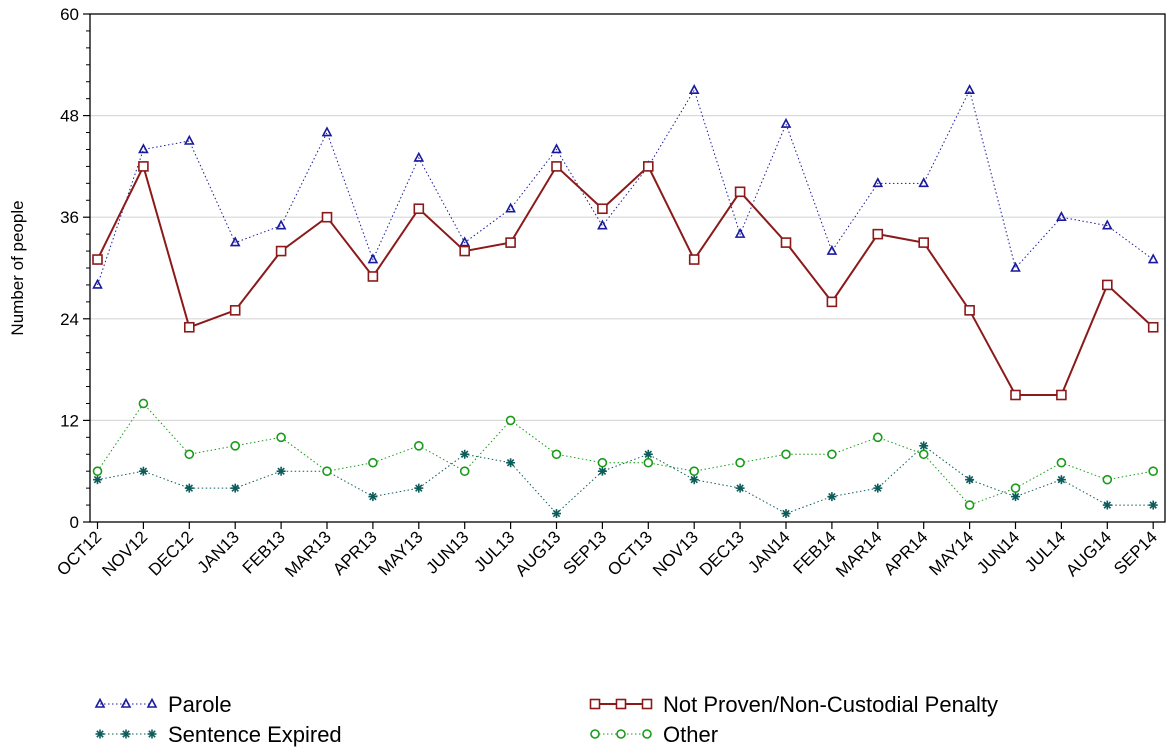 This screenshot has width=1175, height=751. Describe the element at coordinates (355, 553) in the screenshot. I see `x-tick-label: APR13` at that location.